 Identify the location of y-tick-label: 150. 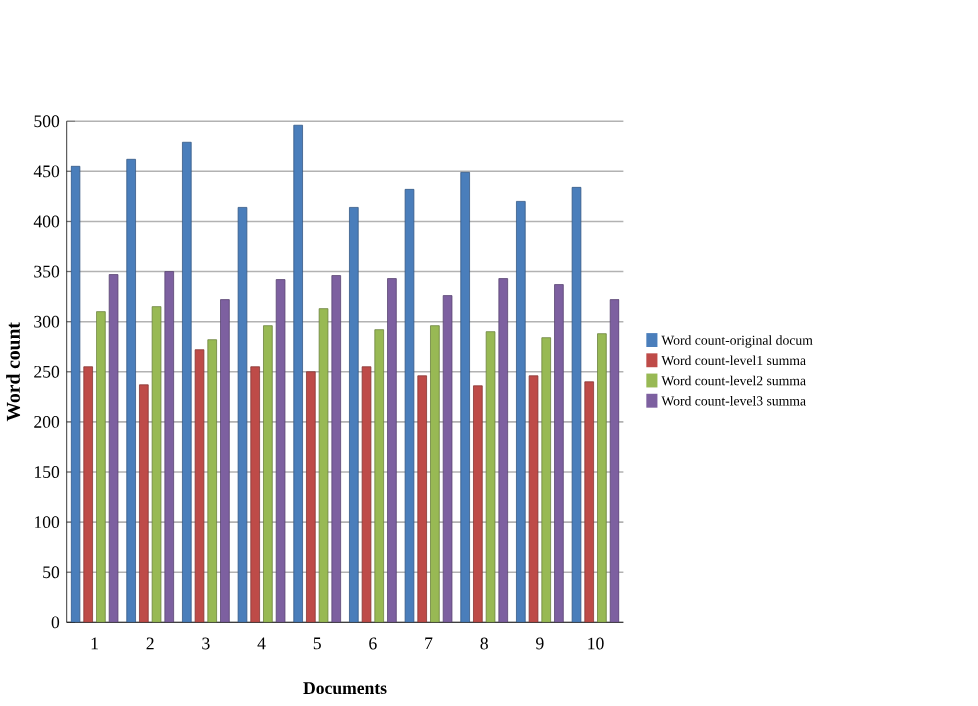
(47, 472).